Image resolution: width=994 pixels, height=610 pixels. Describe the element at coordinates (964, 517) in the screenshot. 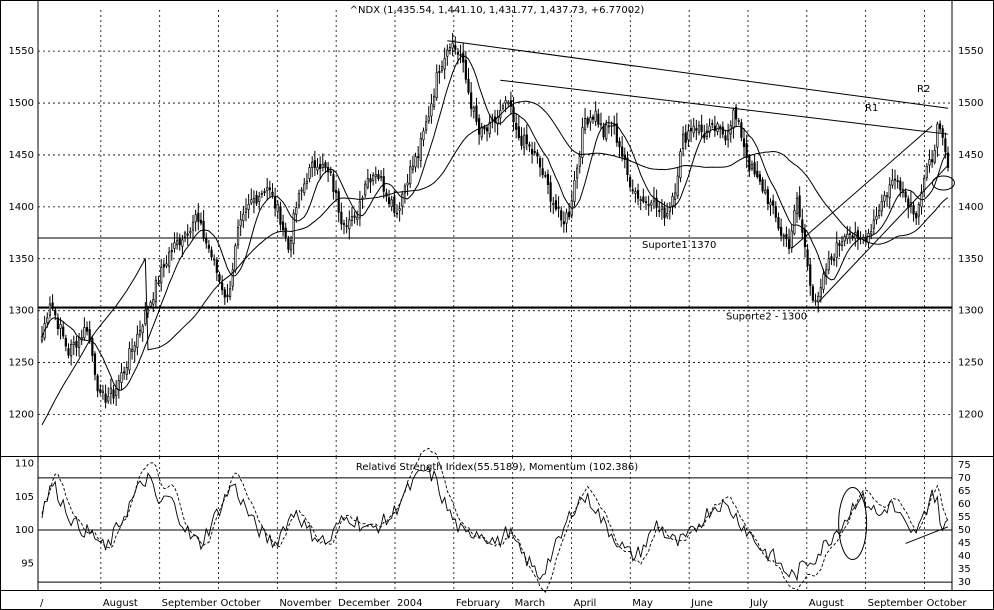

I see `rsi-tick-label: 55` at that location.